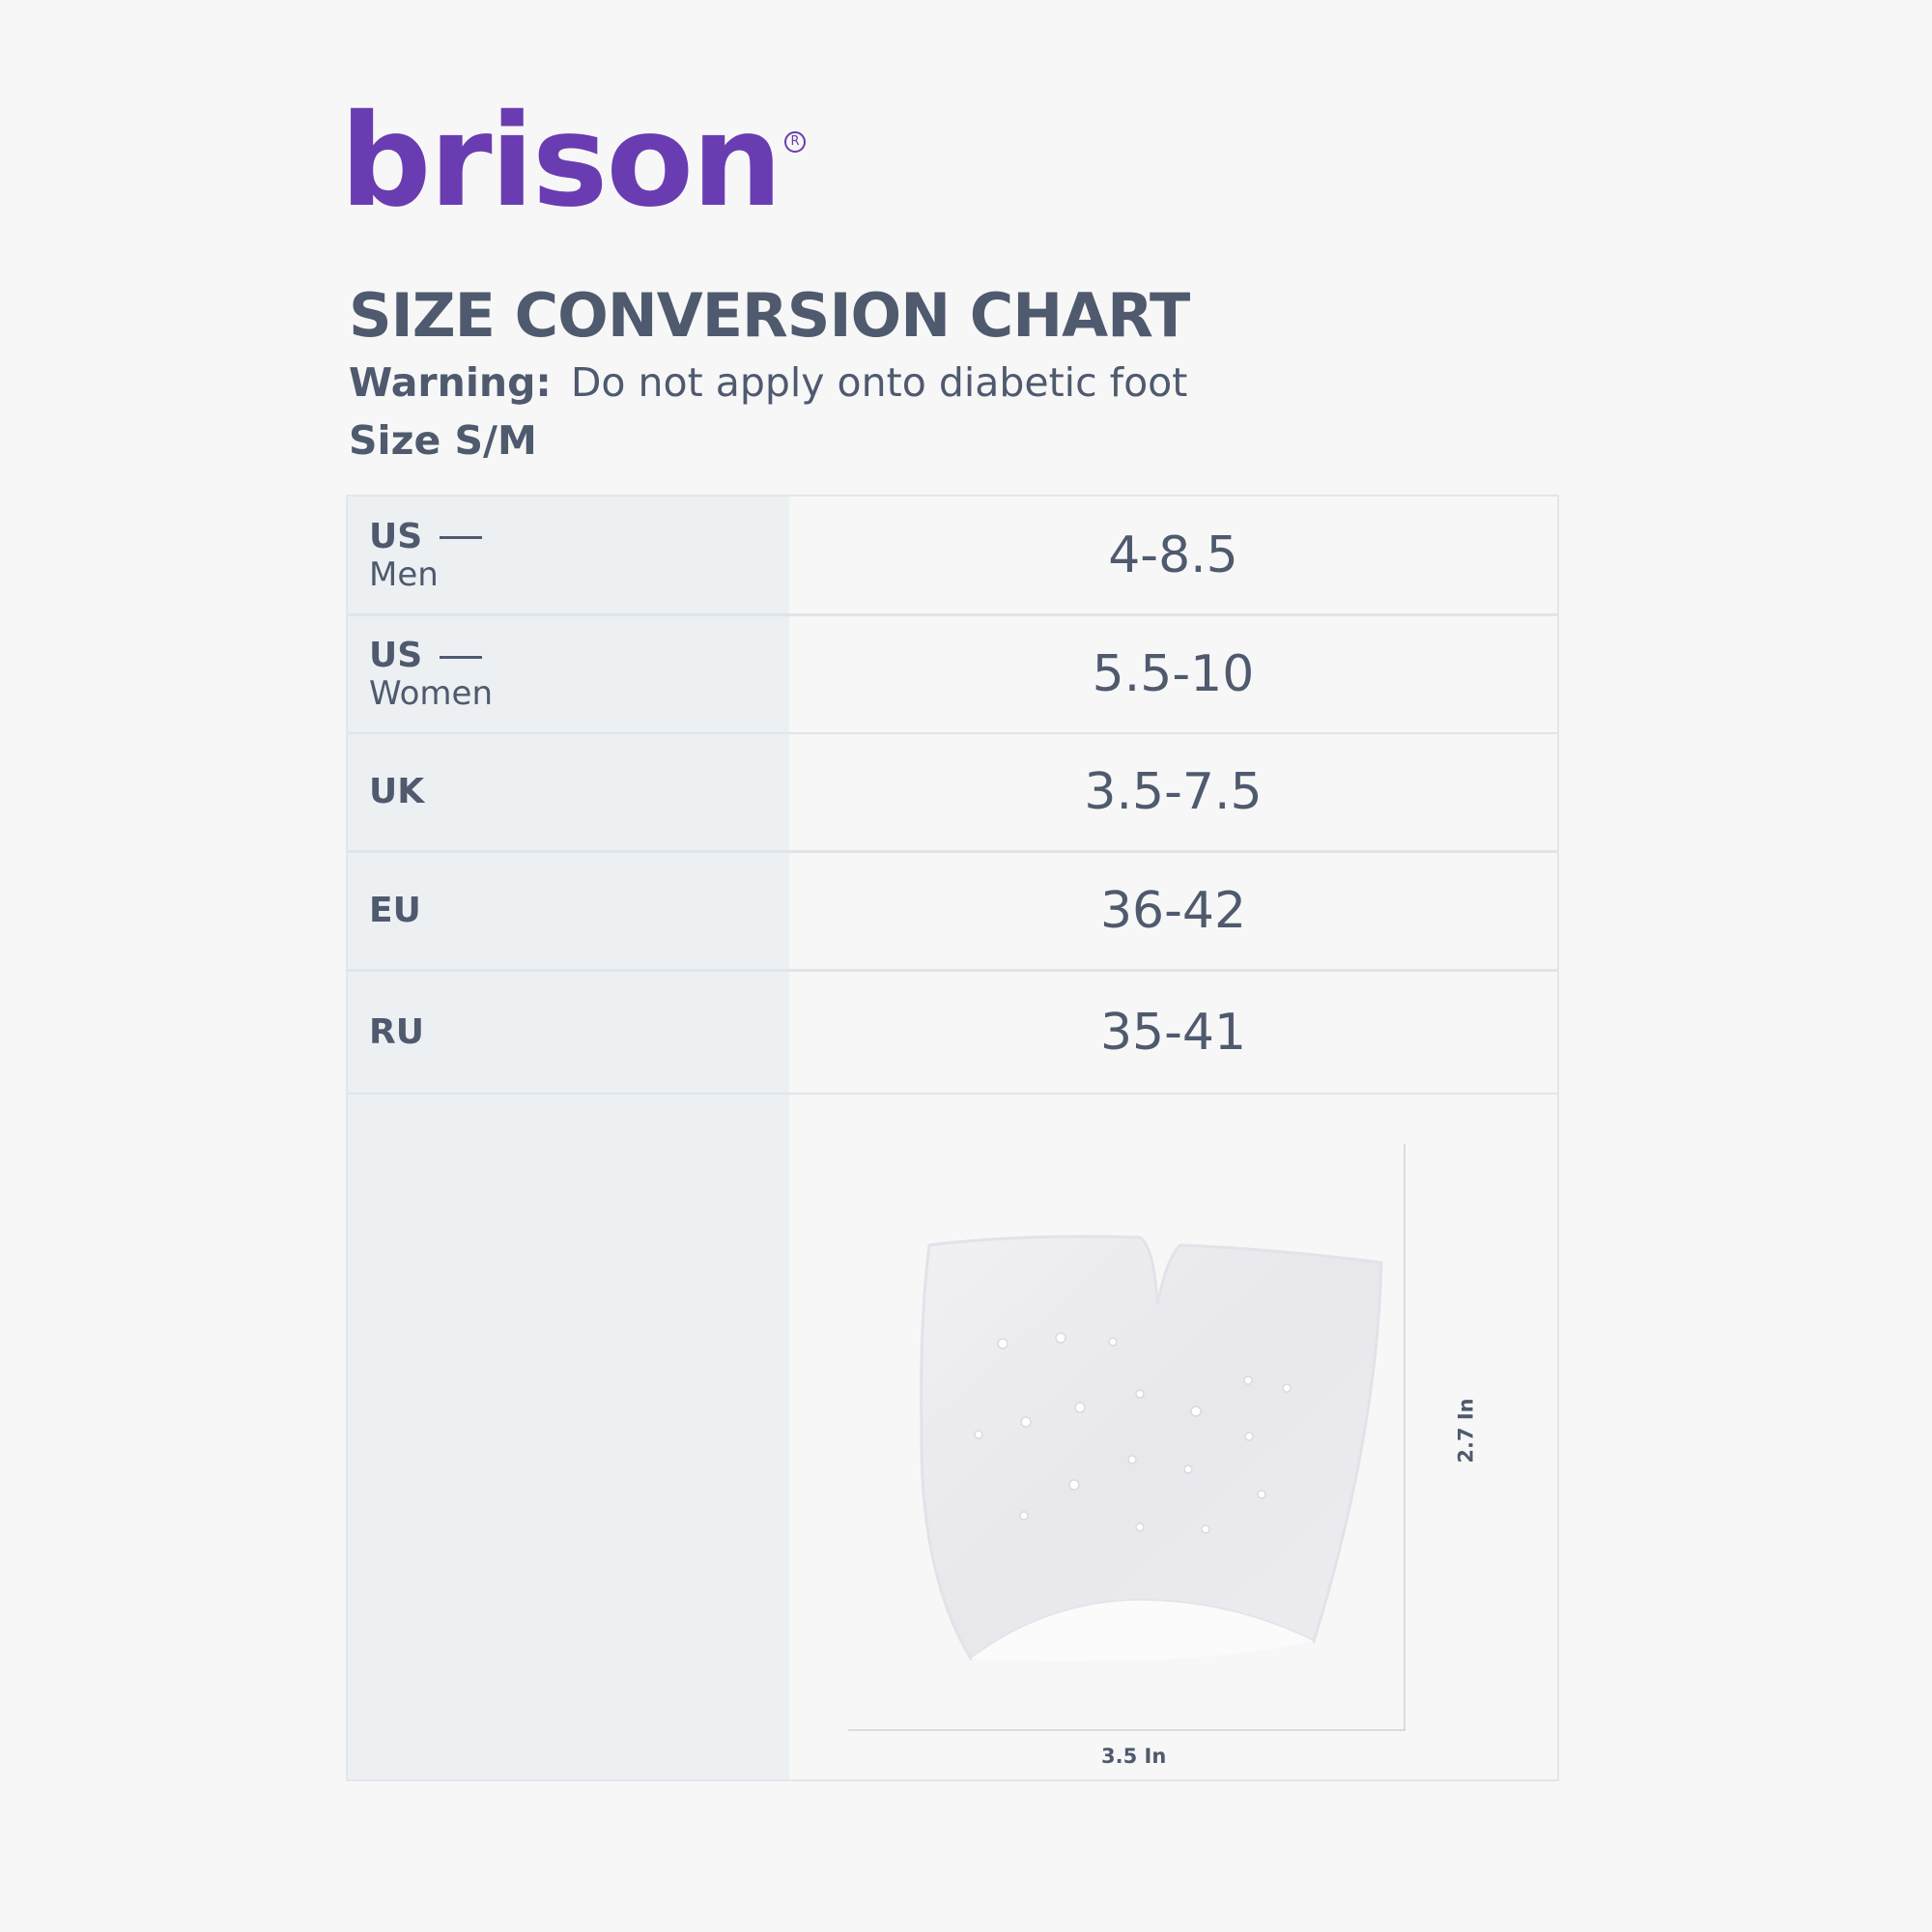 This screenshot has width=1932, height=1932. What do you see at coordinates (952, 556) in the screenshot?
I see `table-row: US Men 4-8.5` at bounding box center [952, 556].